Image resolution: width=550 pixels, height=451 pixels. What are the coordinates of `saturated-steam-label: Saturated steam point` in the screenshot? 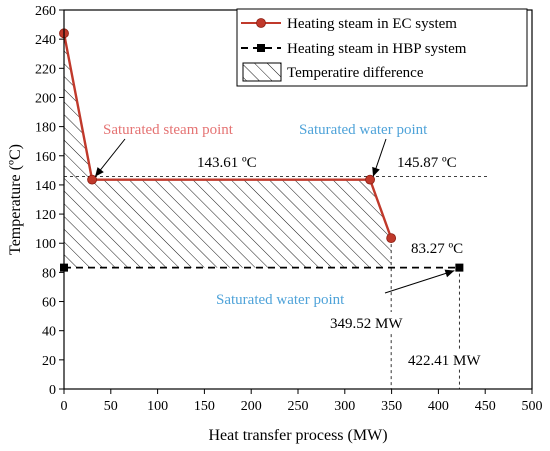 It's located at (168, 130).